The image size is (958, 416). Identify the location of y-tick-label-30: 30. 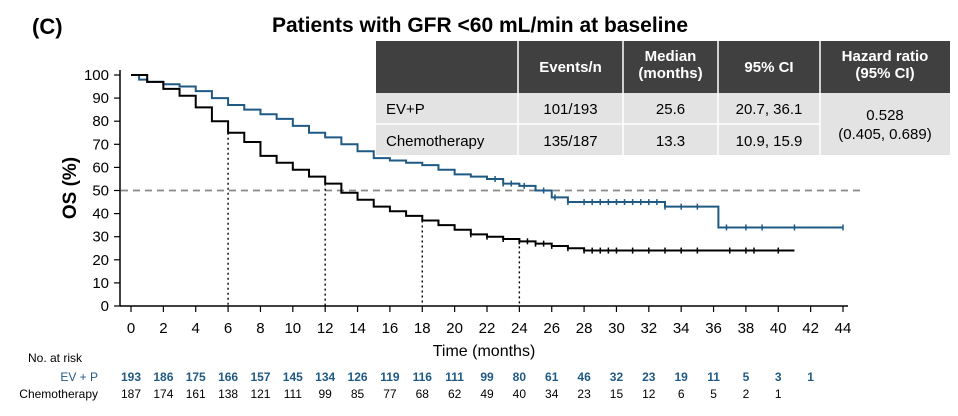
(100, 237).